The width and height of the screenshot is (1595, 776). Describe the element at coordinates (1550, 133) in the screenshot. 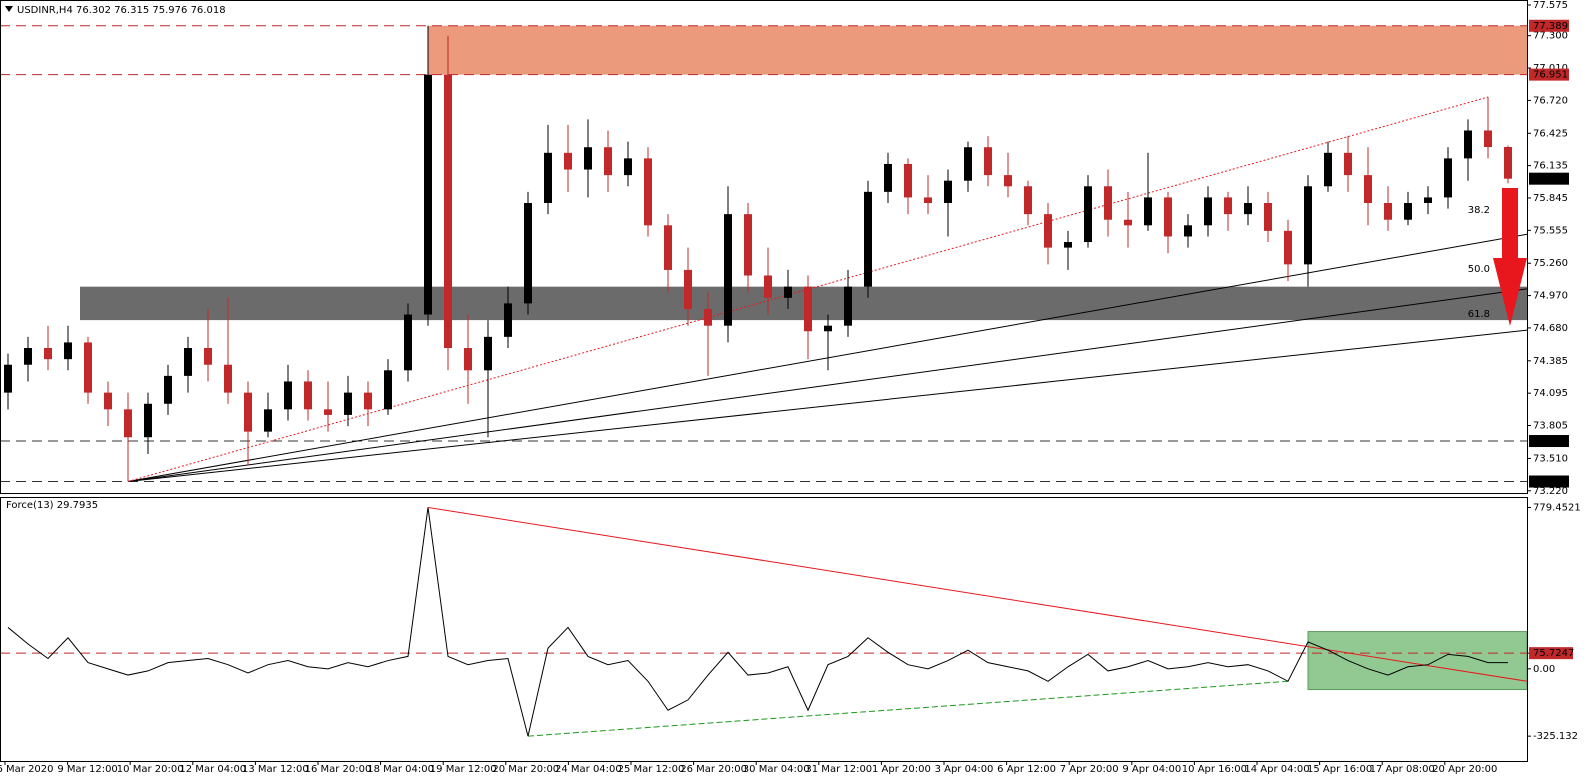

I see `y-tick-label: 76.425` at that location.